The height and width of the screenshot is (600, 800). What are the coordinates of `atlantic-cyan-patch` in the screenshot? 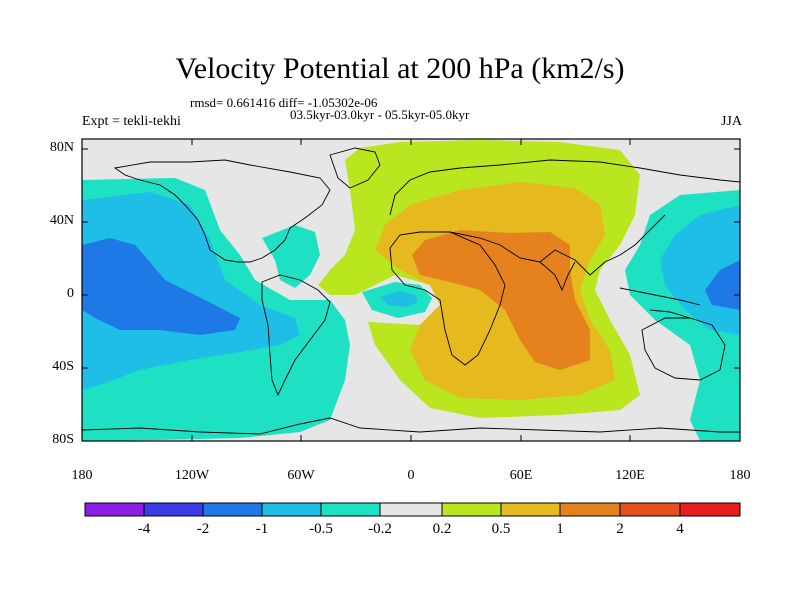 It's located at (291, 256).